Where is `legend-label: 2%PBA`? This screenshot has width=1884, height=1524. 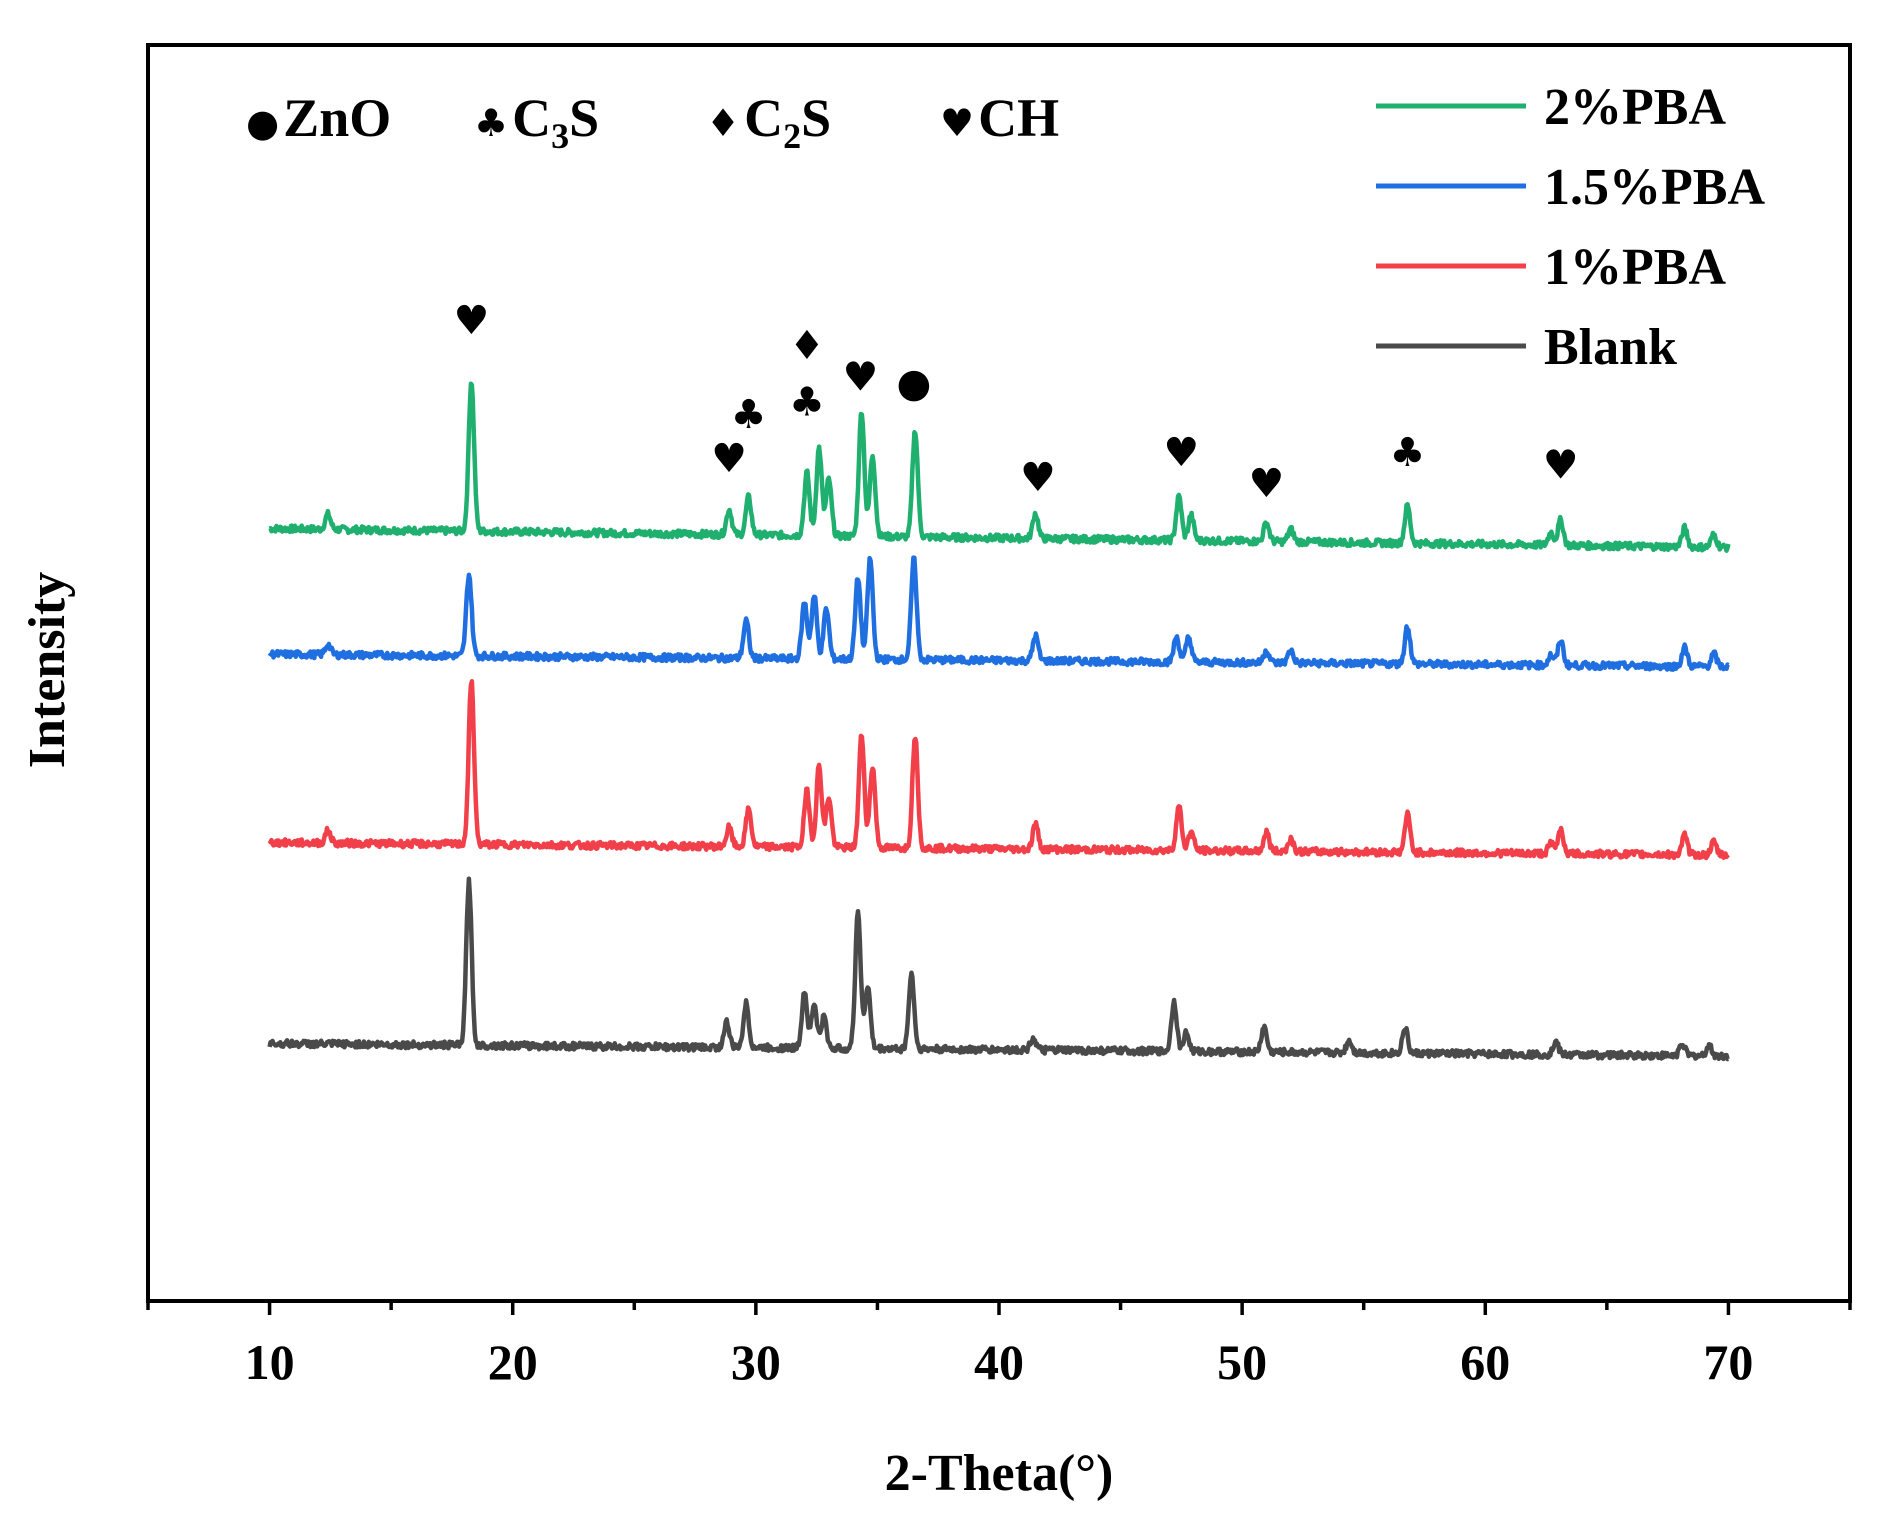
legend-label: 2%PBA is located at coordinates (1635, 107).